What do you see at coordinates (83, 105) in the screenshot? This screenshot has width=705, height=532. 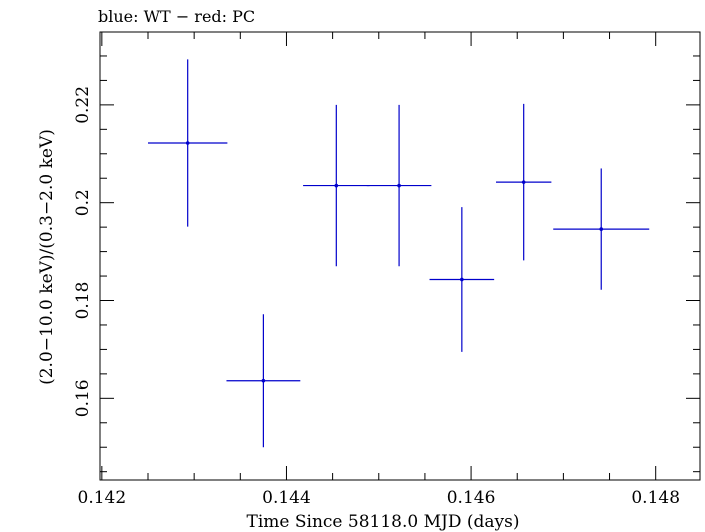 I see `y-tick-label: 0.22` at bounding box center [83, 105].